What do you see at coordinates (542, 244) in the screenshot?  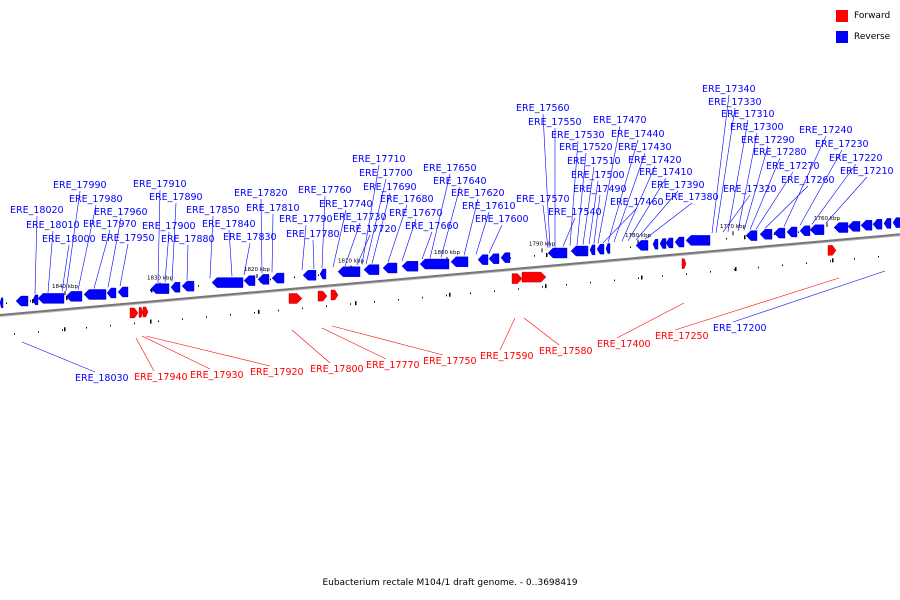 I see `tick-label: 1790 kbp` at bounding box center [542, 244].